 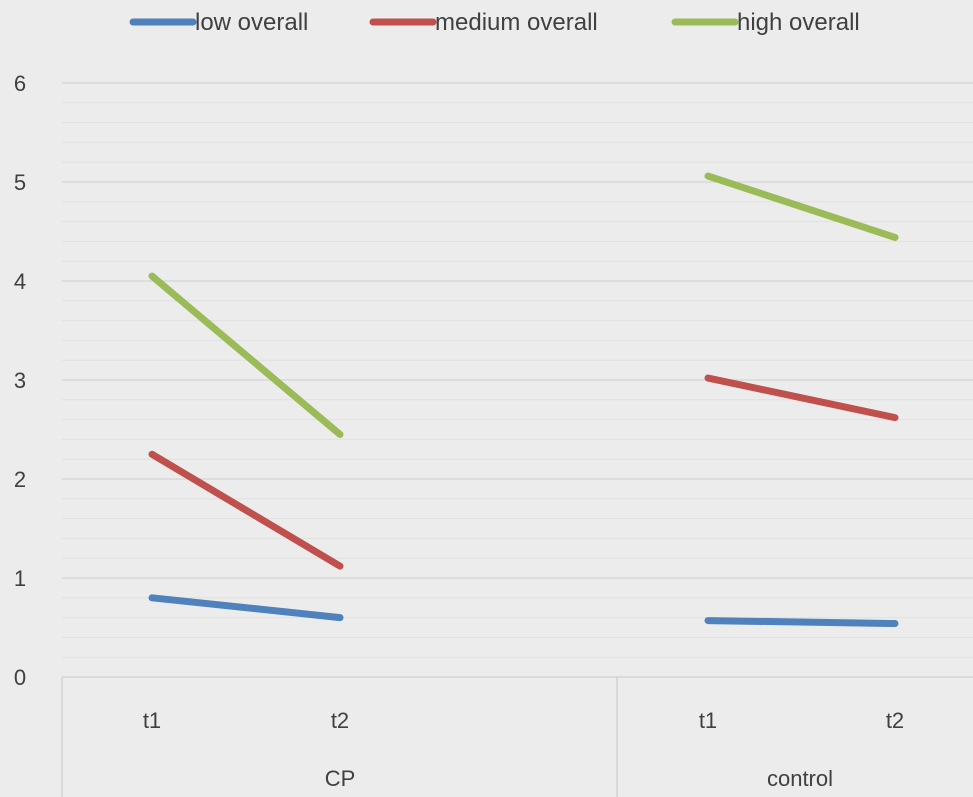 I want to click on y-tick-label: 6, so click(x=20, y=83).